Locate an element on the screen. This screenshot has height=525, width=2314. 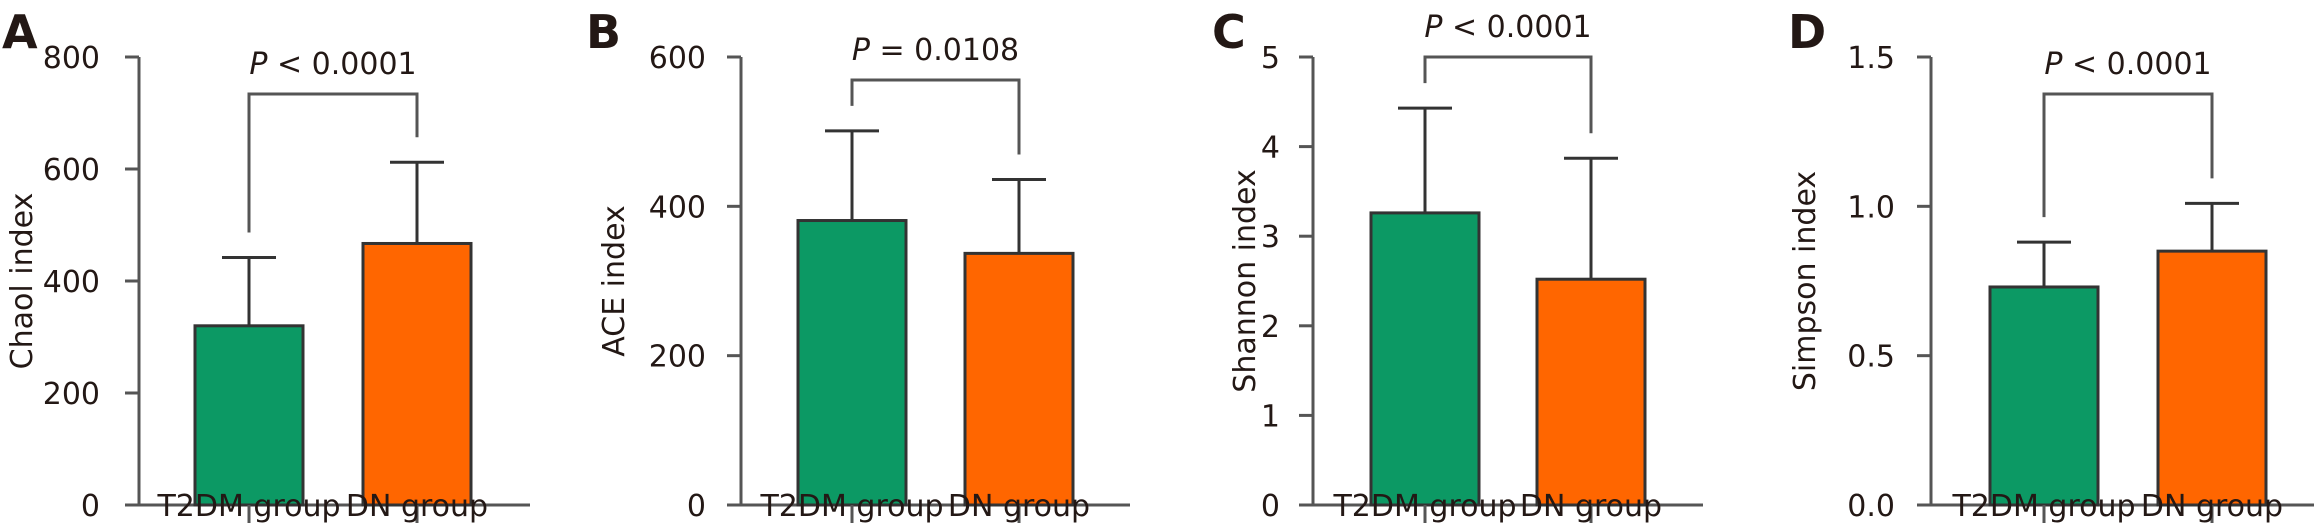
y-axis-title: Chaol index is located at coordinates (22, 281).